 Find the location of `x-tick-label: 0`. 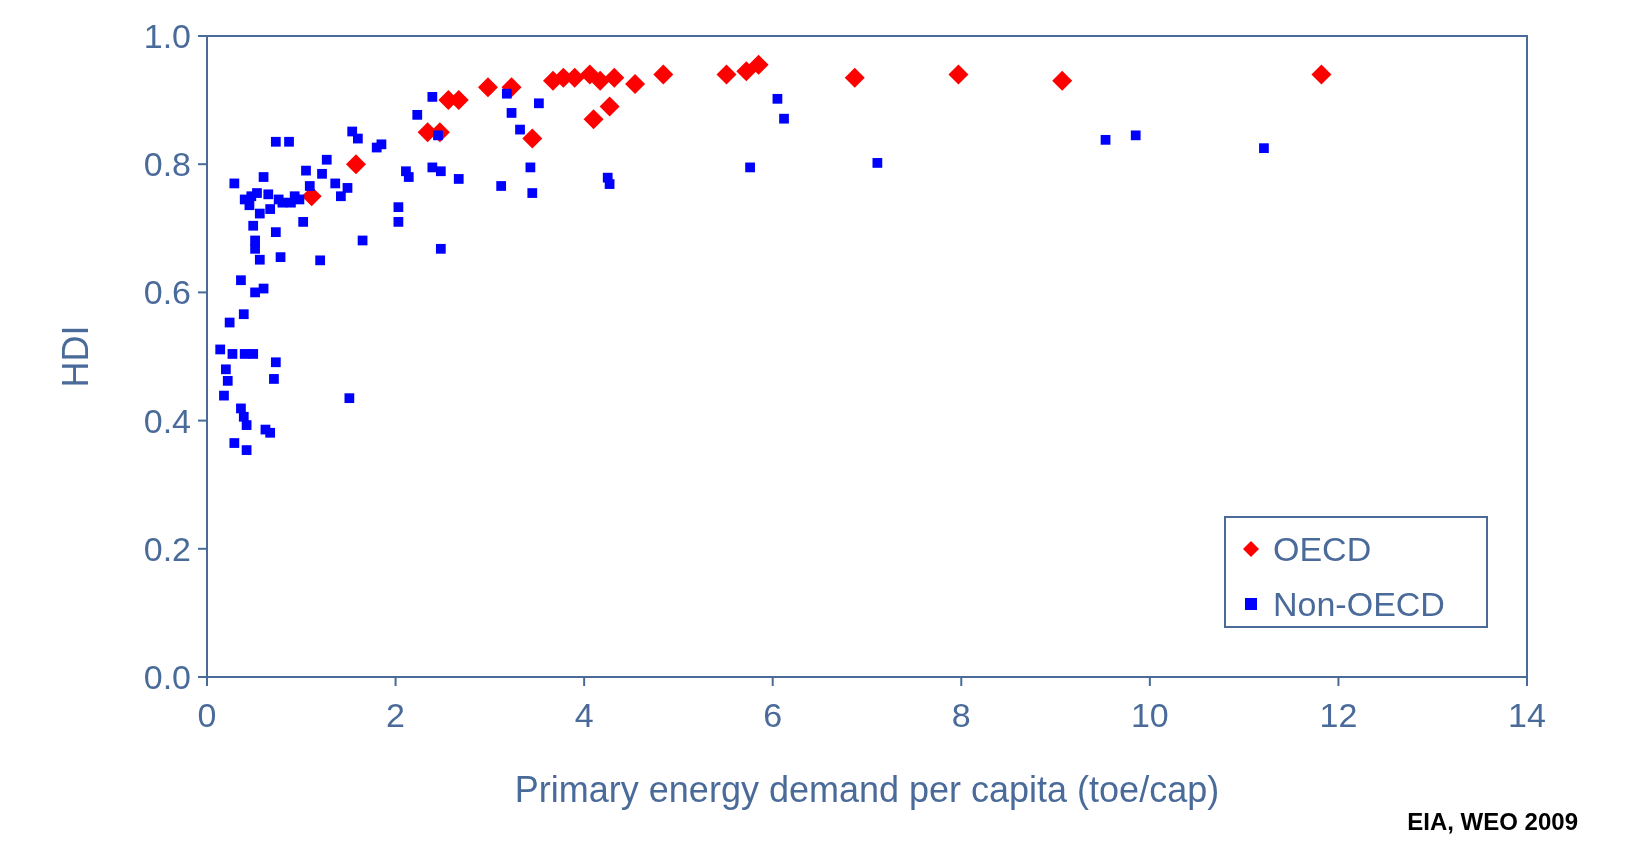

x-tick-label: 0 is located at coordinates (207, 715).